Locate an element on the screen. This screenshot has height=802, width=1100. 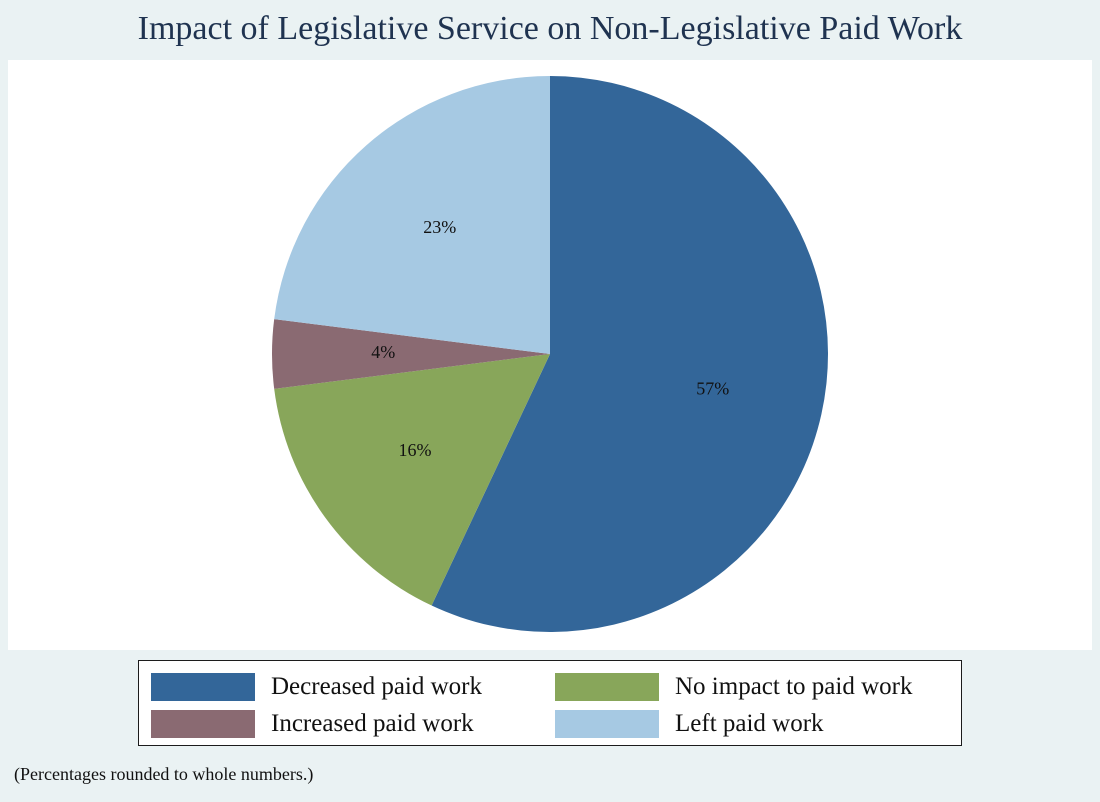
legend-swatch-increased is located at coordinates (203, 724).